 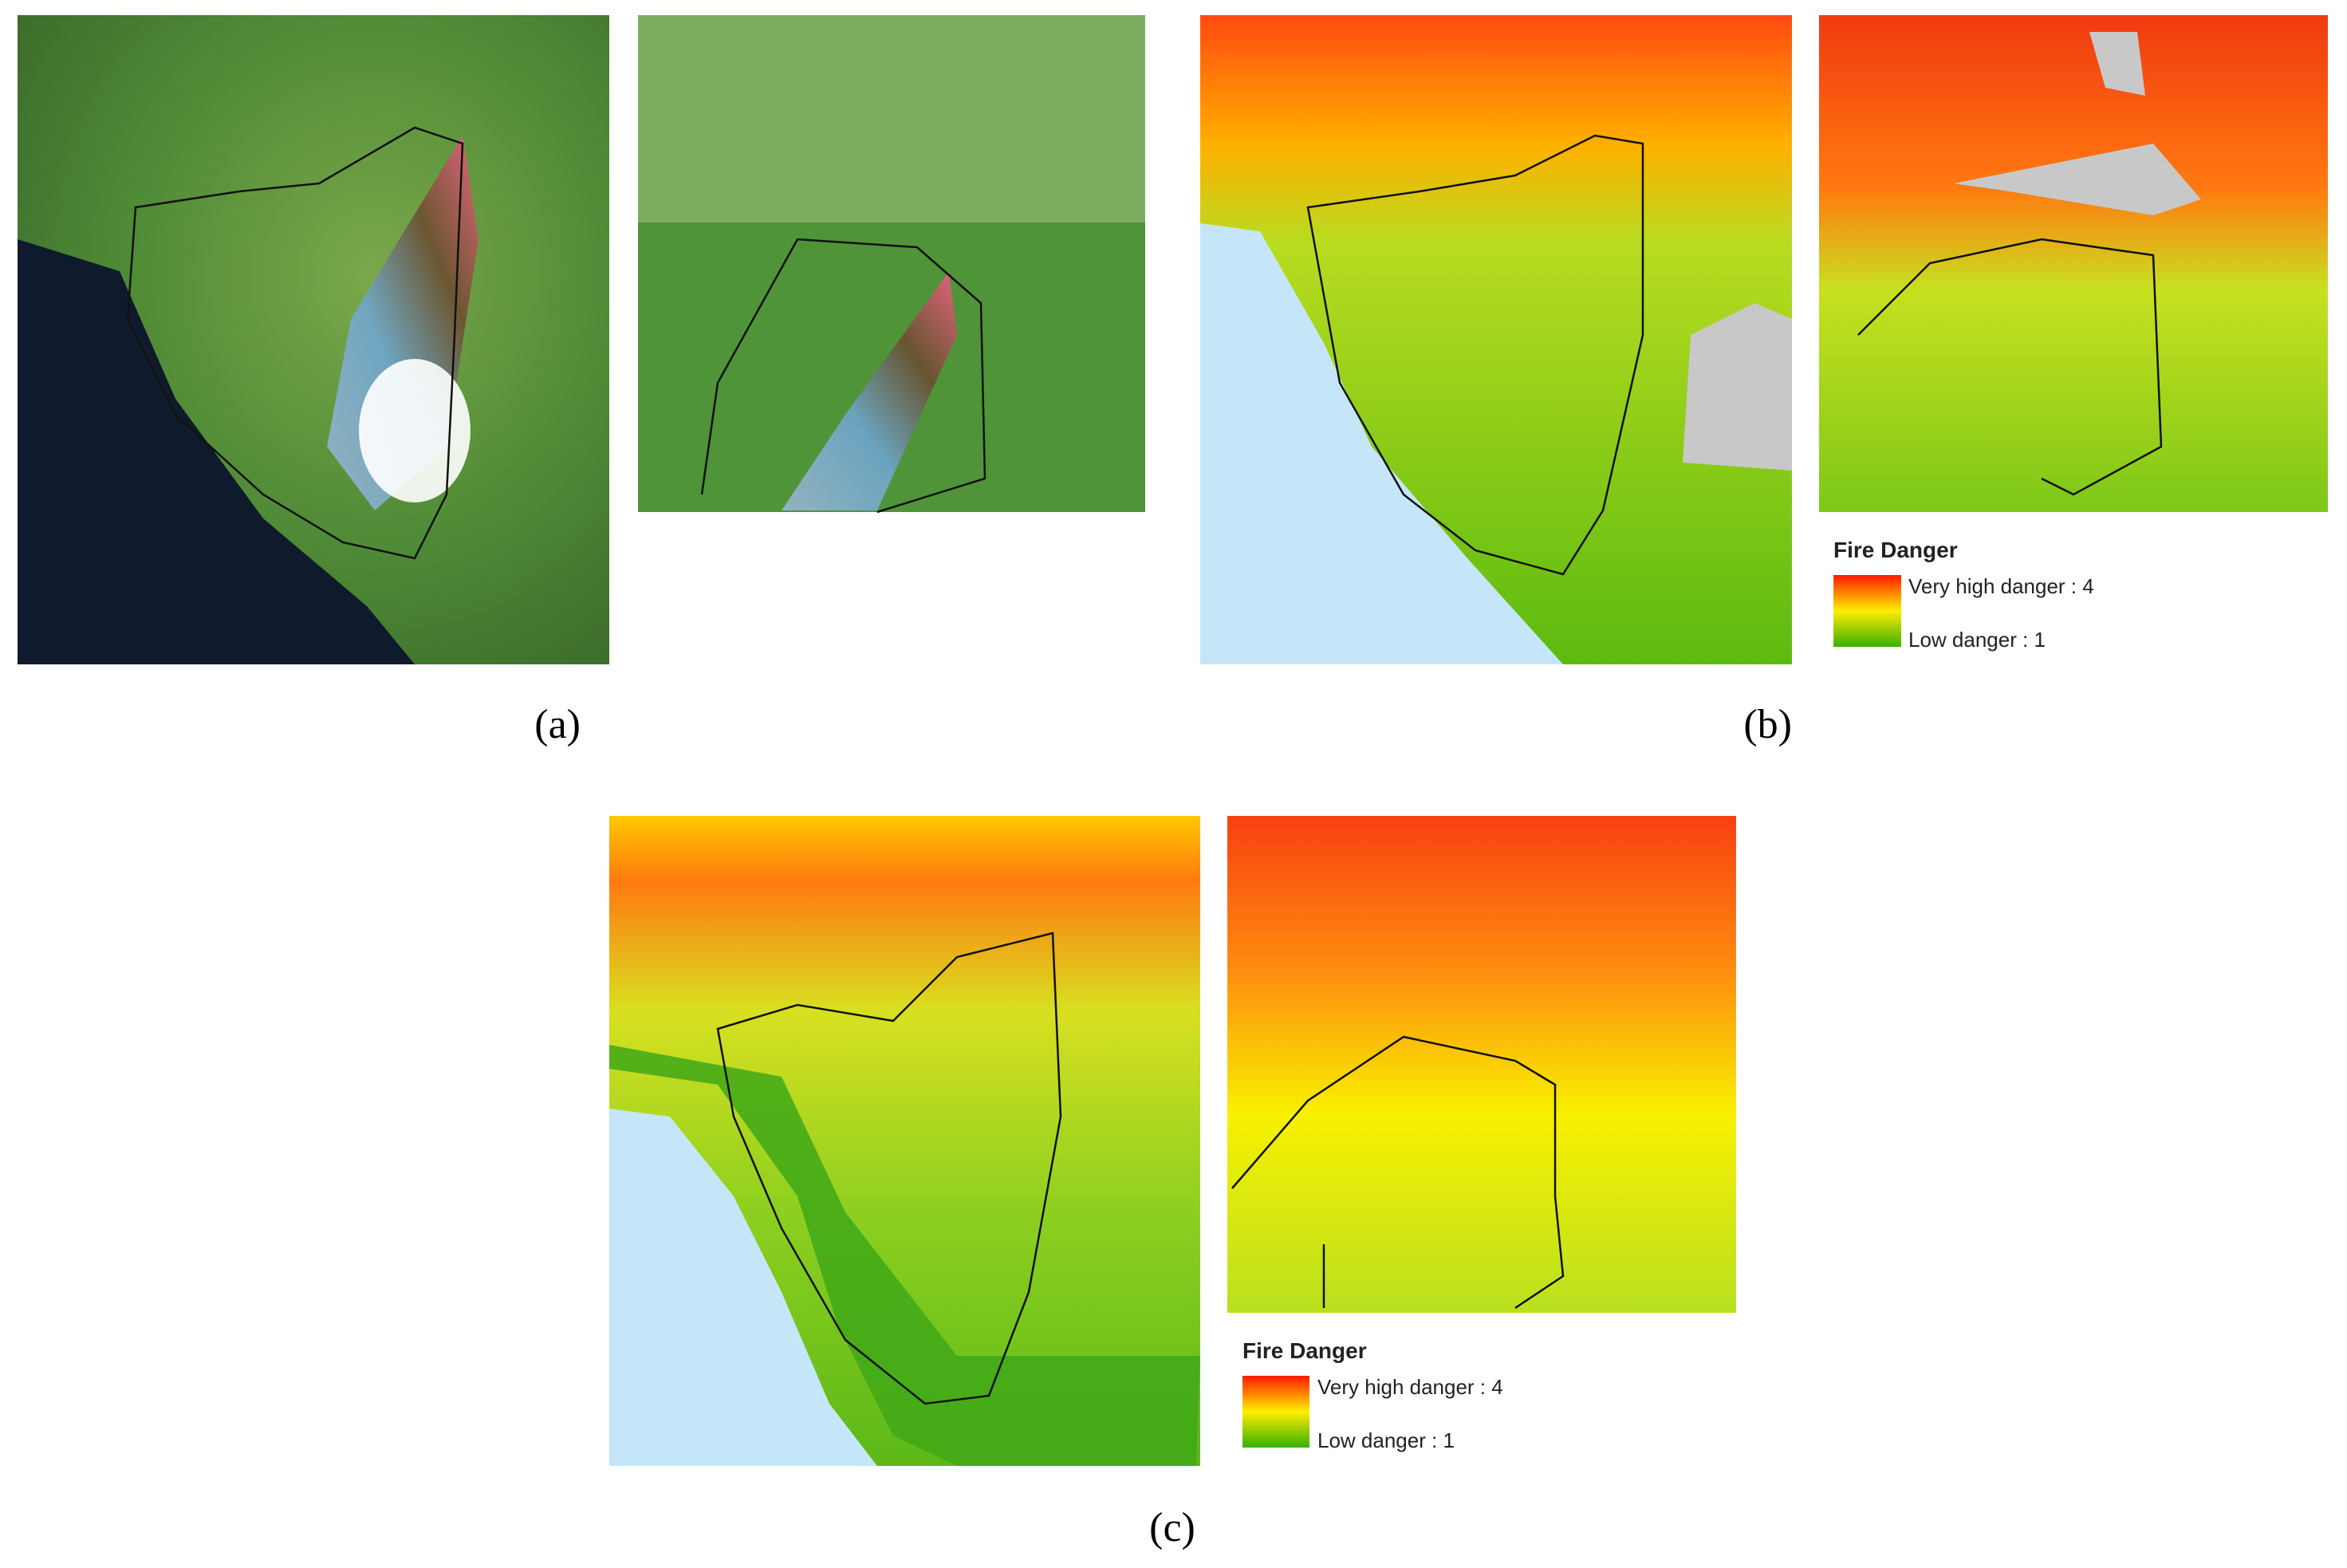 I want to click on panel-label: (b), so click(x=1768, y=724).